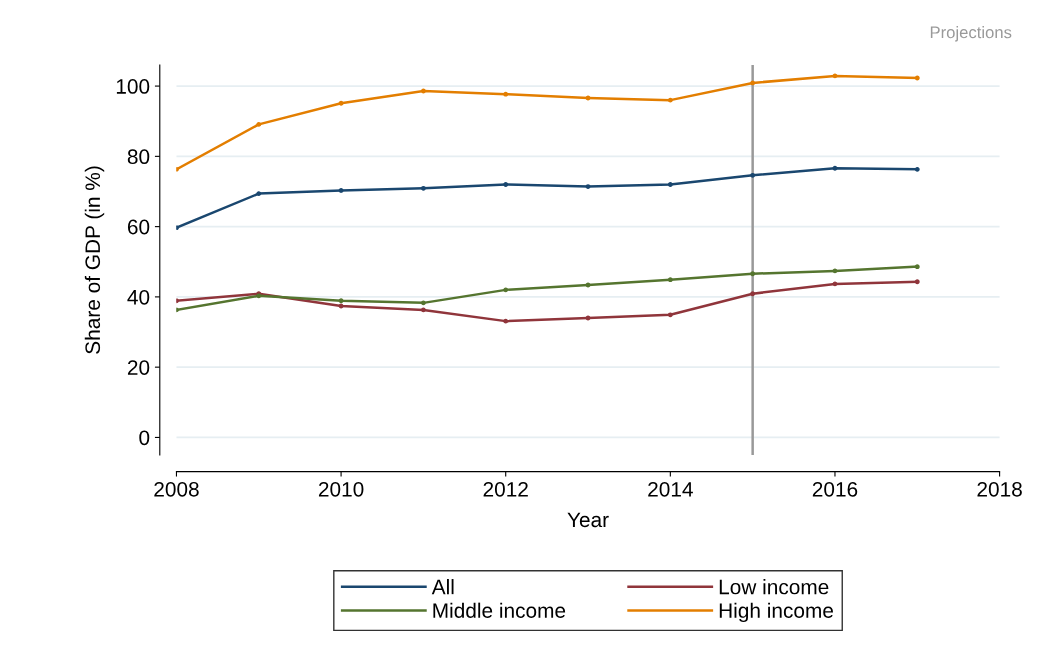 This screenshot has width=1038, height=650. What do you see at coordinates (138, 227) in the screenshot?
I see `y-tick-label: 60` at bounding box center [138, 227].